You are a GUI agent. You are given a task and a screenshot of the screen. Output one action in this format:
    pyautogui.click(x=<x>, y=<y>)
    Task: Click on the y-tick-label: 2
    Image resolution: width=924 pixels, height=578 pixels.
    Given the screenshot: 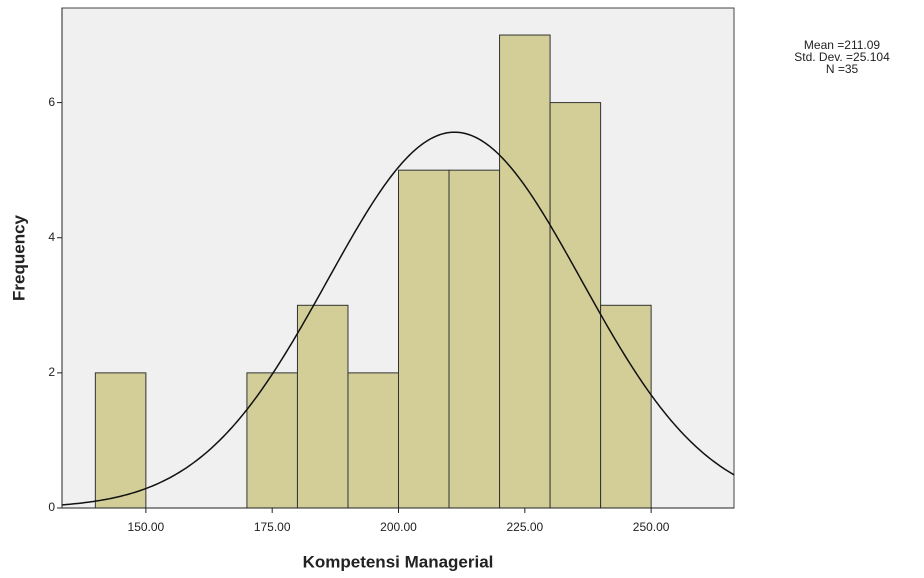 What is the action you would take?
    pyautogui.click(x=51, y=372)
    